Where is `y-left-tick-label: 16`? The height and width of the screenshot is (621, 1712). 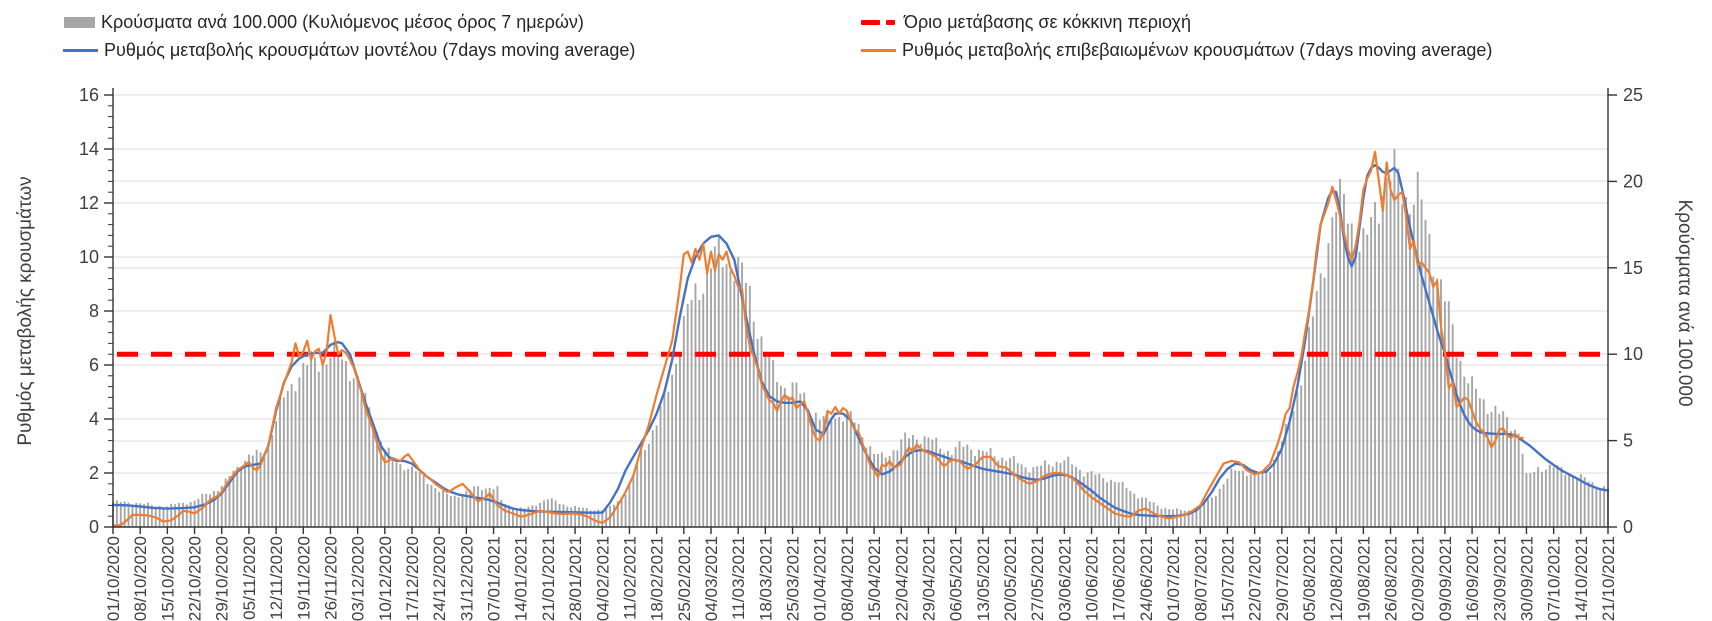
y-left-tick-label: 16 is located at coordinates (89, 95).